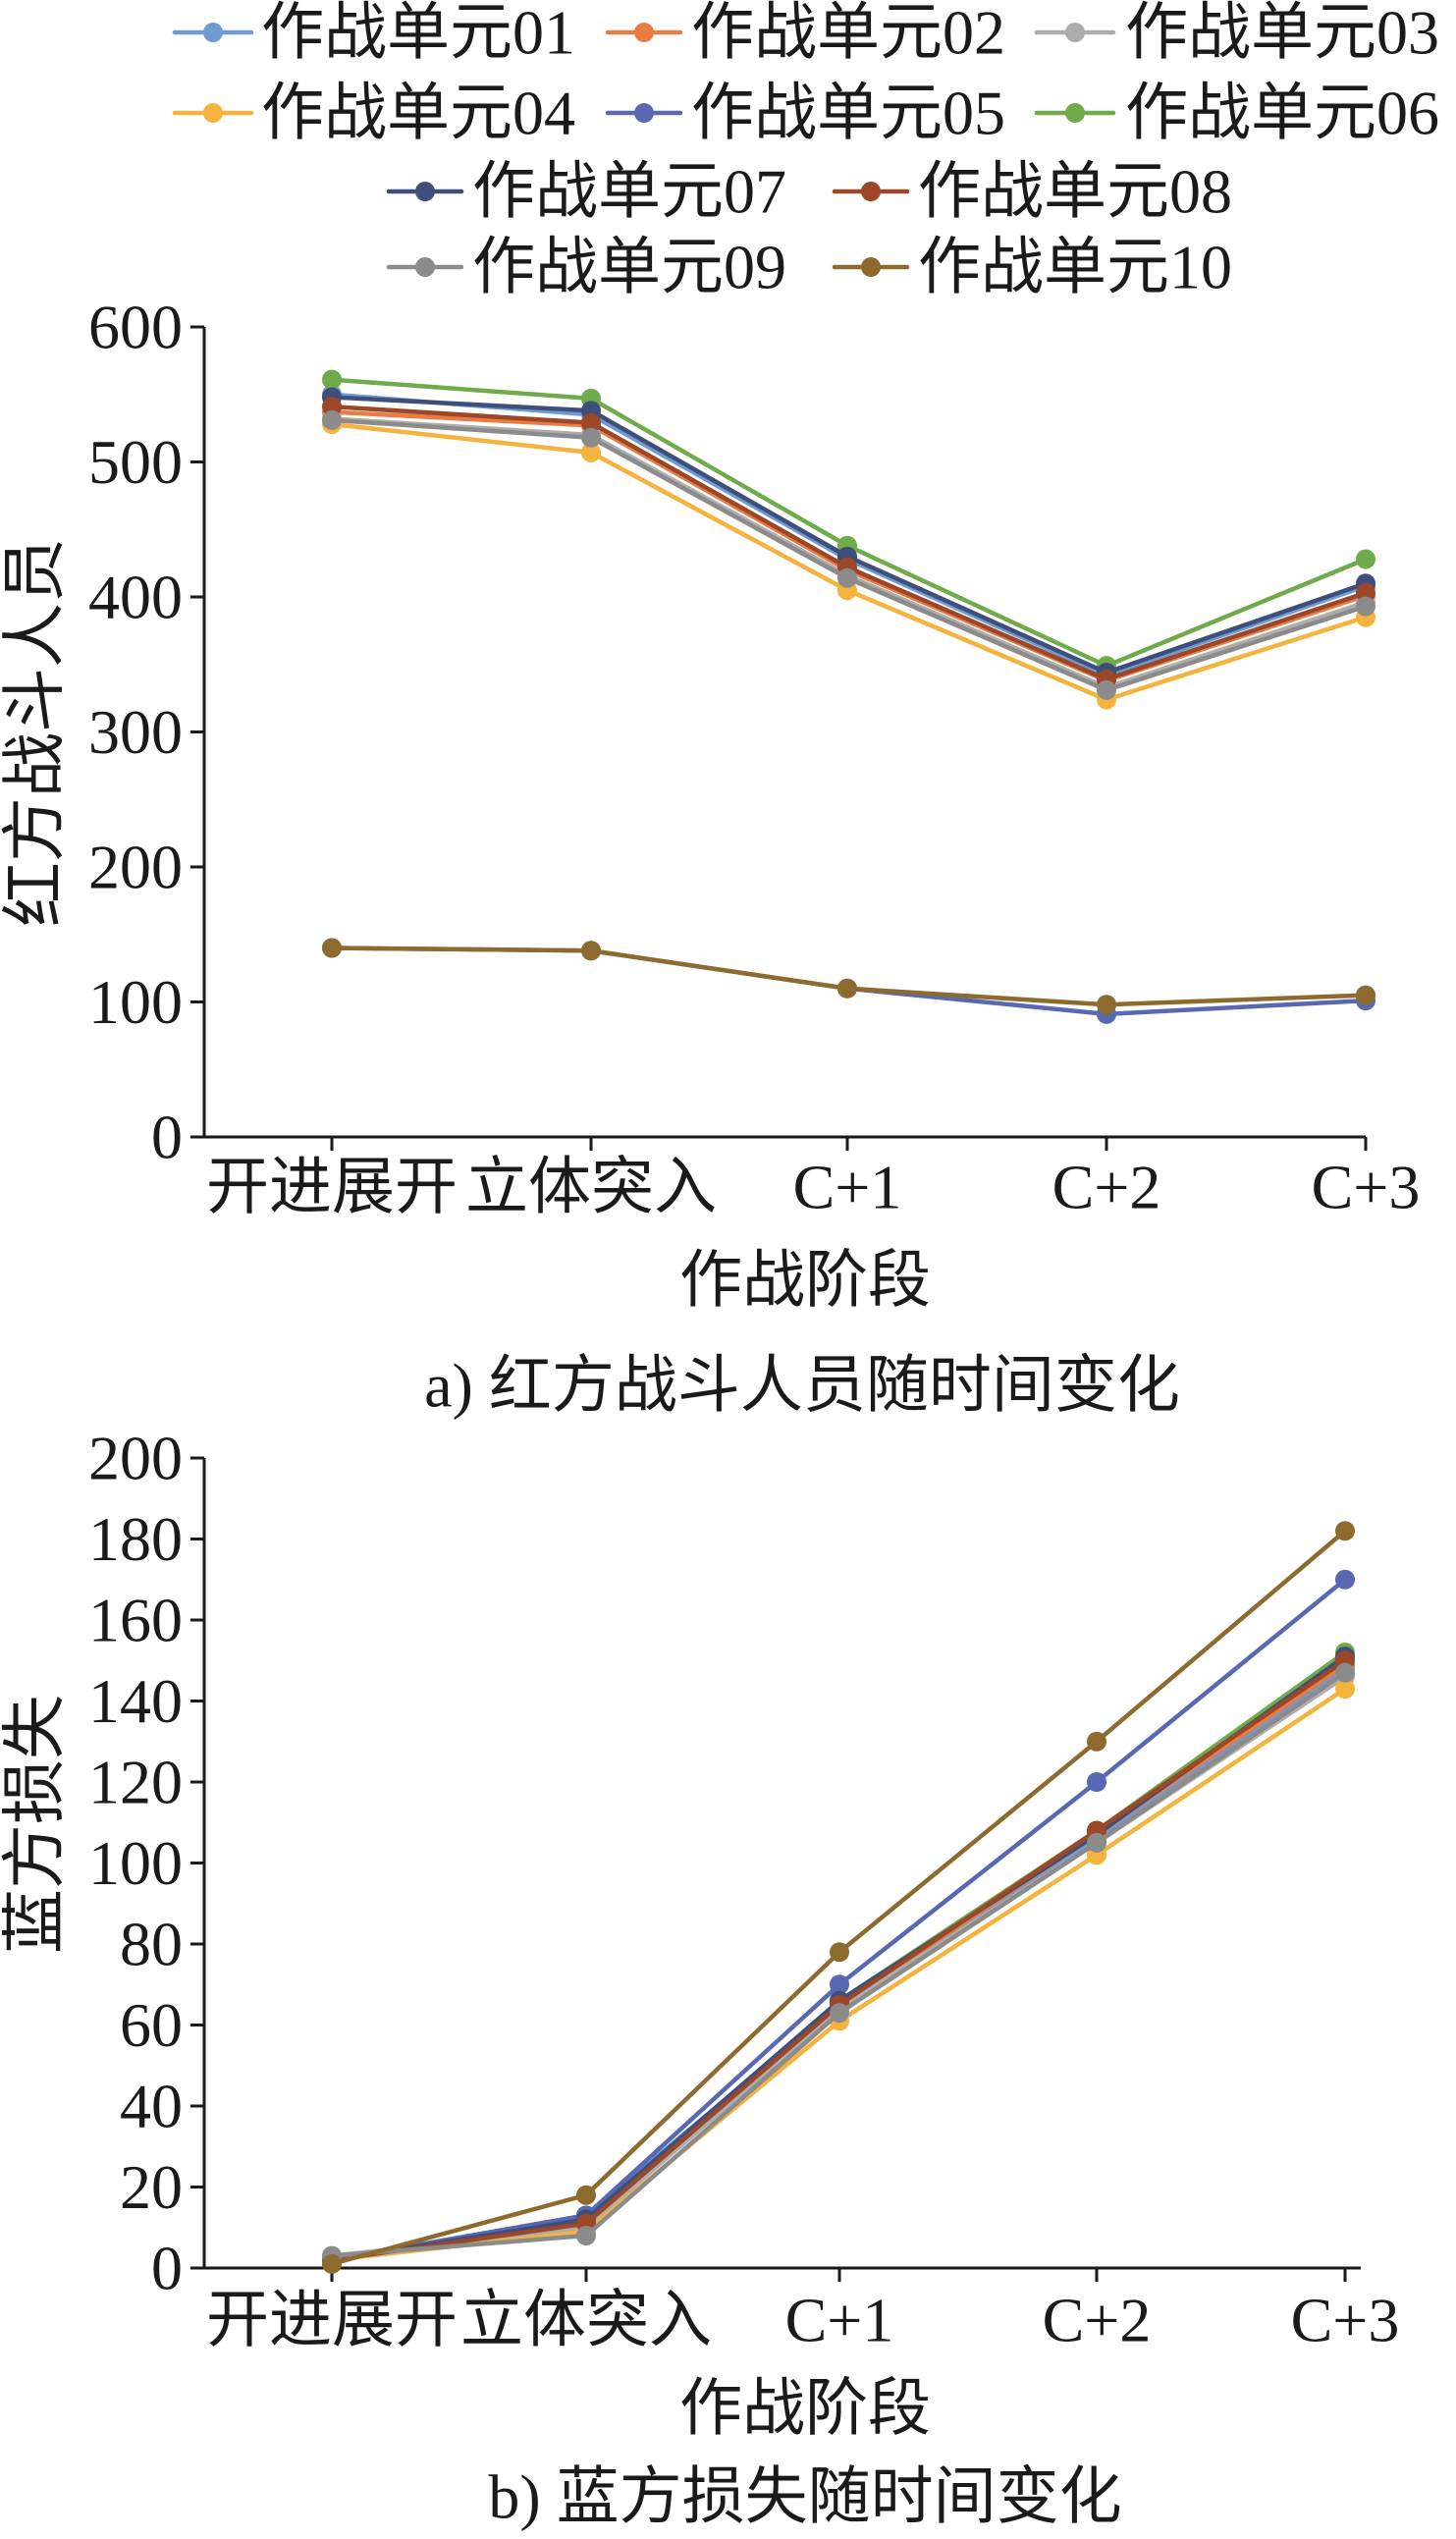 The image size is (1456, 2539). I want to click on y-tick-label: 60, so click(151, 2025).